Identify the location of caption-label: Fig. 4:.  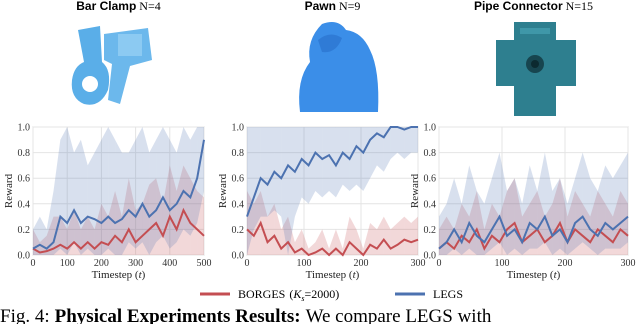
(25, 315).